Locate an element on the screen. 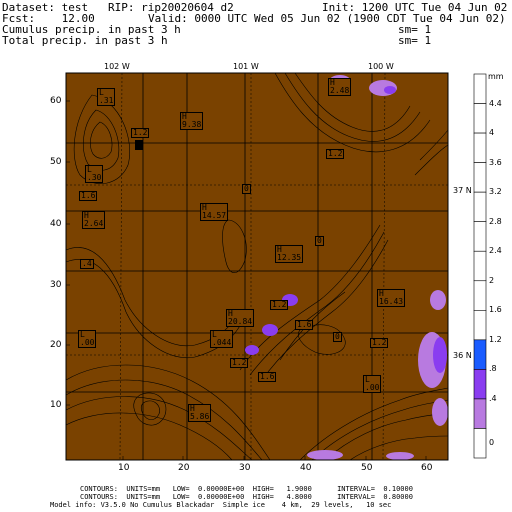 The width and height of the screenshot is (512, 512). colorbar-tick-label: 3.2 is located at coordinates (495, 192).